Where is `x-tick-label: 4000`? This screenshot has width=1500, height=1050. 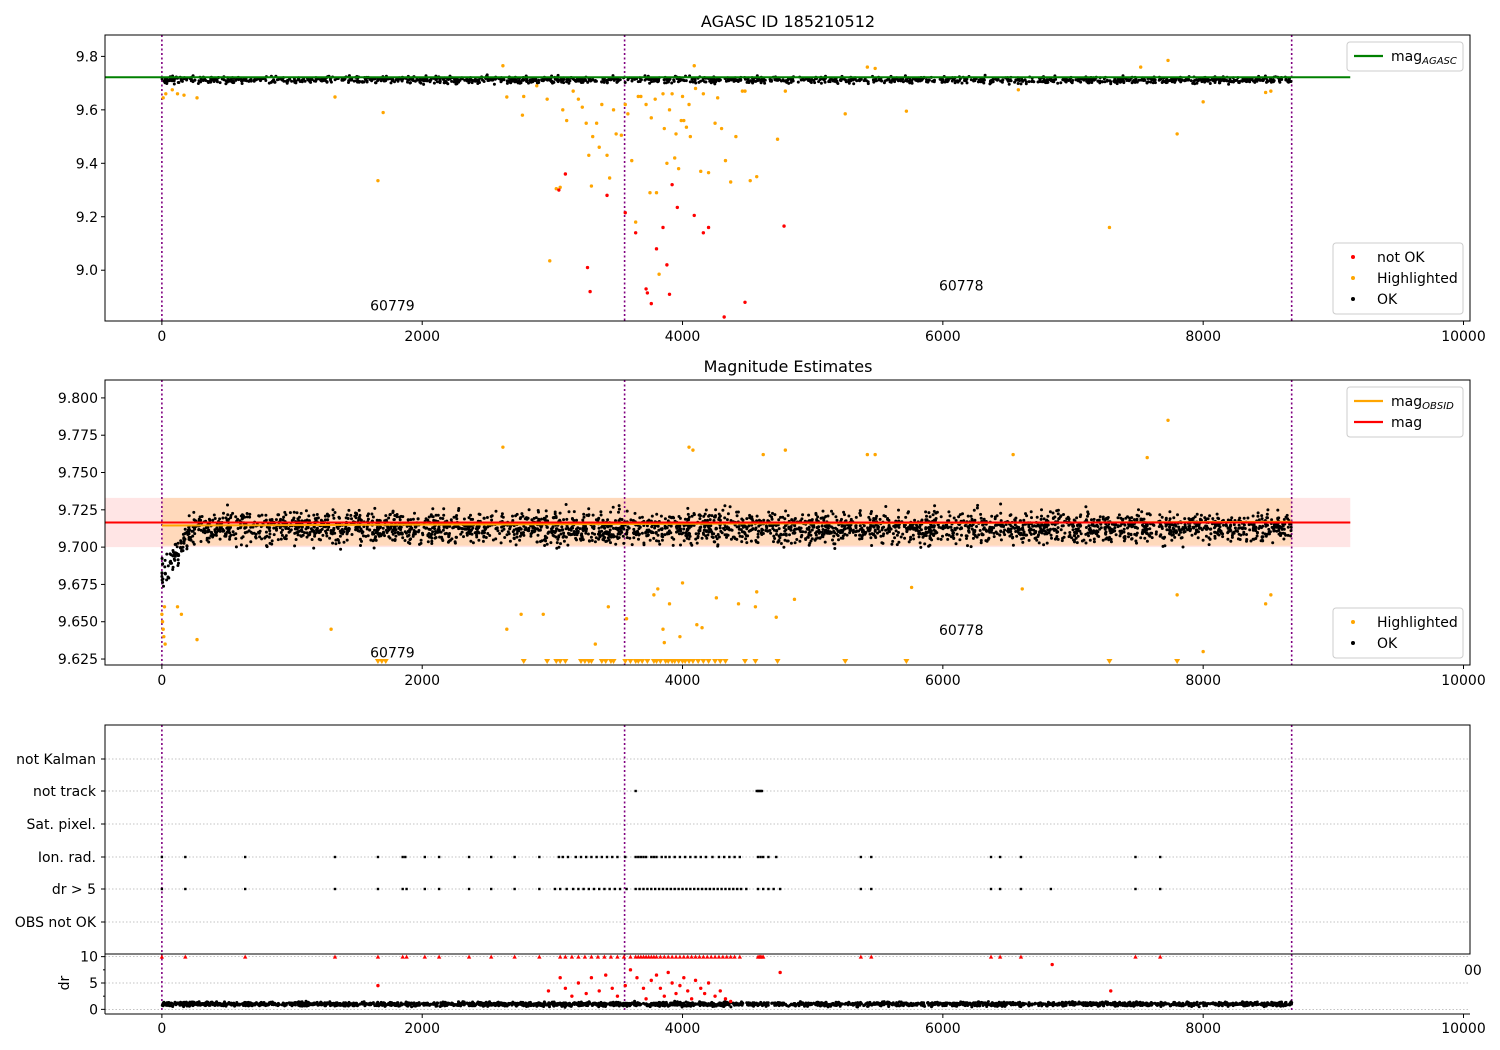 x-tick-label: 4000 is located at coordinates (683, 681).